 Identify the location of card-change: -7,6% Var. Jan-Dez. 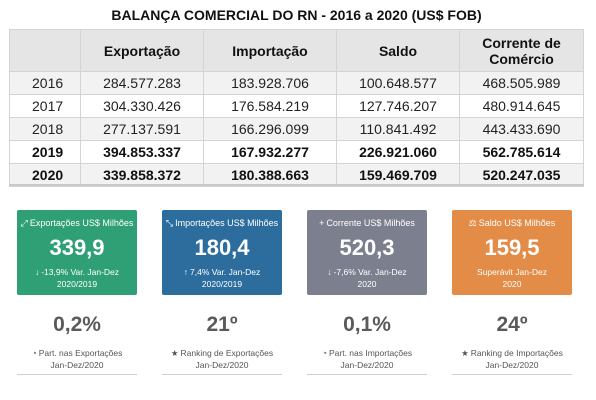
(370, 272).